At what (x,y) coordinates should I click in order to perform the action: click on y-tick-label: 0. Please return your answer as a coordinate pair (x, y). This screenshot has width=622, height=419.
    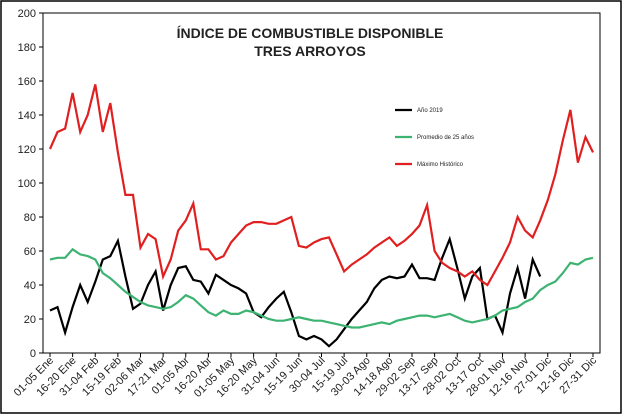
    Looking at the image, I should click on (33, 354).